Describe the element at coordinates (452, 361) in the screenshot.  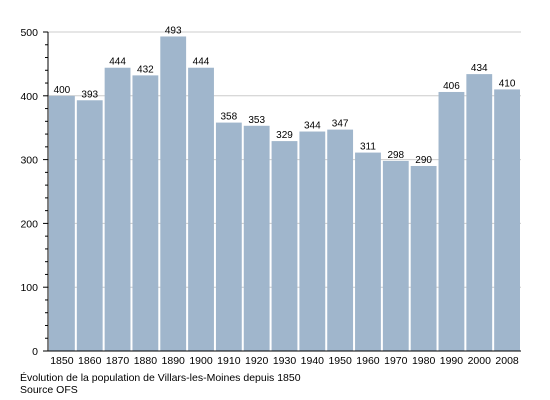
I see `x-tick-label: 1990` at that location.